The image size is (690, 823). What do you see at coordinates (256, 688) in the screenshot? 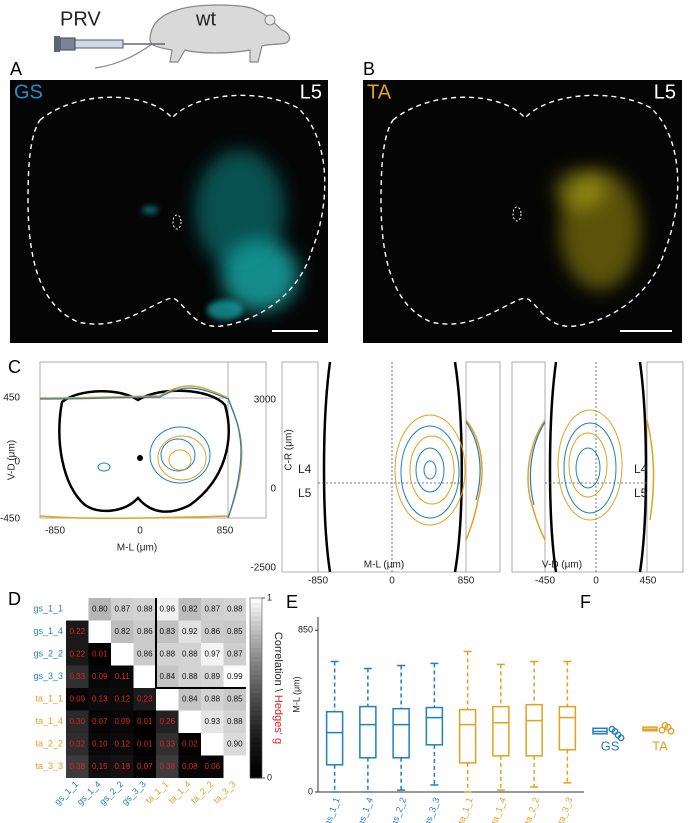
I see `colorbar-frame` at bounding box center [256, 688].